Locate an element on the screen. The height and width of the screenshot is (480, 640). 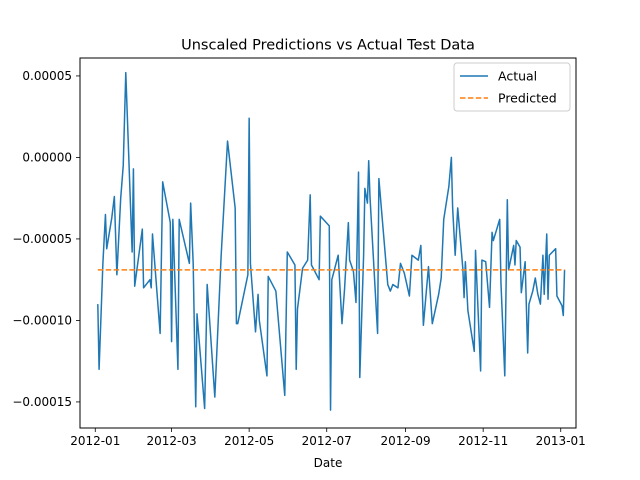
x-tick-label: 2013-01 is located at coordinates (561, 441).